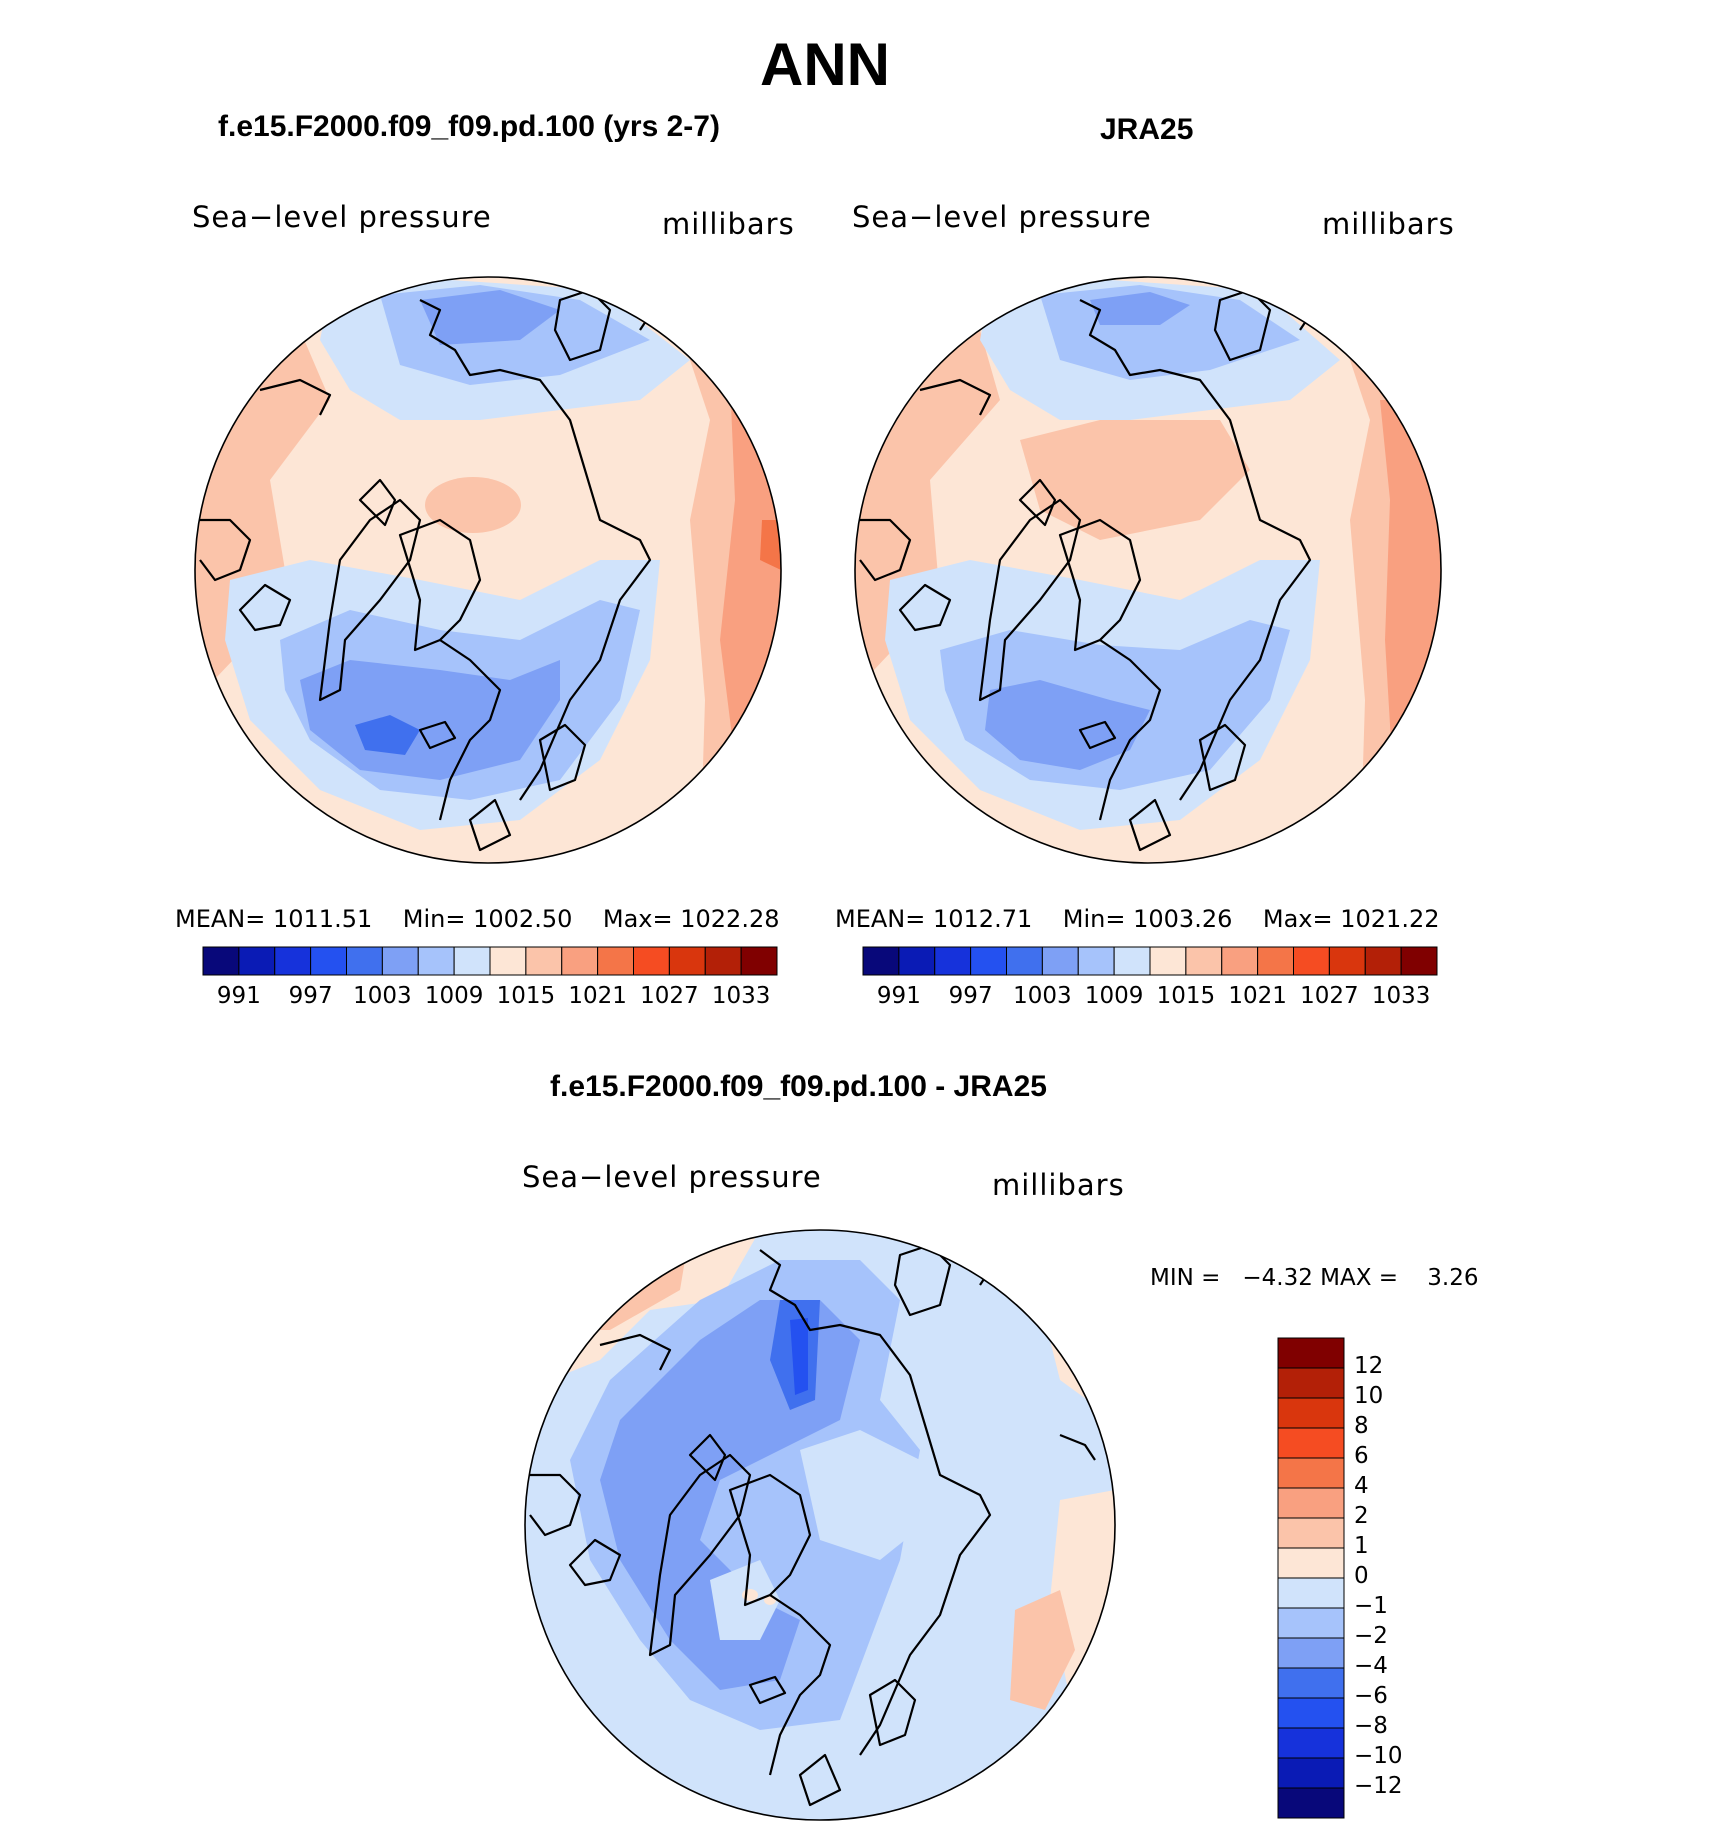 This screenshot has height=1839, width=1710. I want to click on colorbar-diff-tick-label: 1, so click(1361, 1546).